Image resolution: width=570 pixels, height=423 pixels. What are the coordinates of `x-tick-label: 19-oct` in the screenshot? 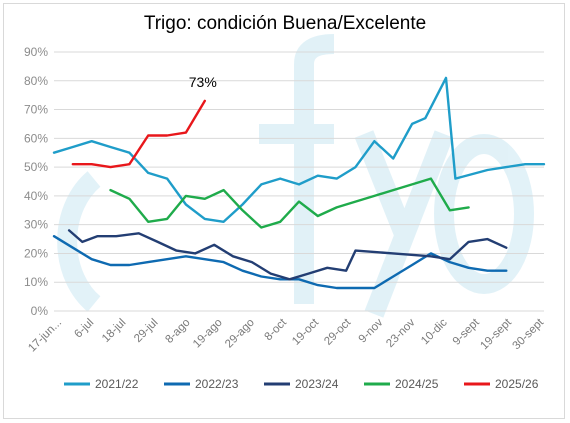 It's located at (306, 332).